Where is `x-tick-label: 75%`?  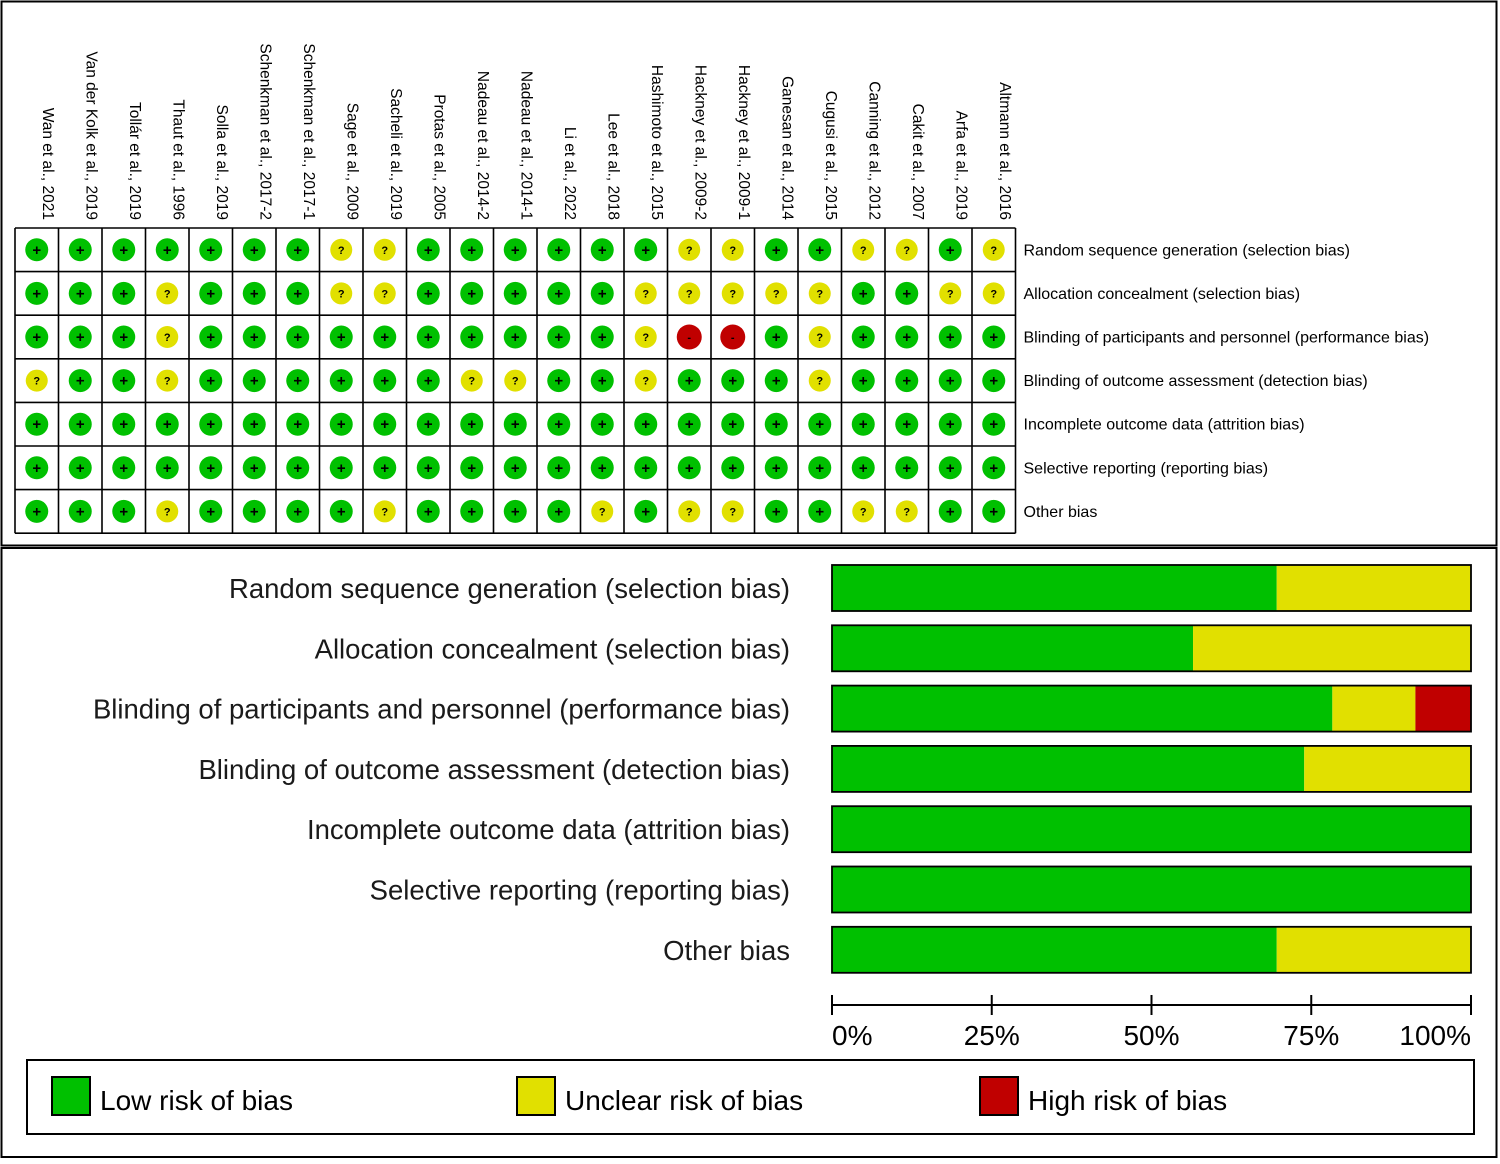
x-tick-label: 75% is located at coordinates (1311, 1035).